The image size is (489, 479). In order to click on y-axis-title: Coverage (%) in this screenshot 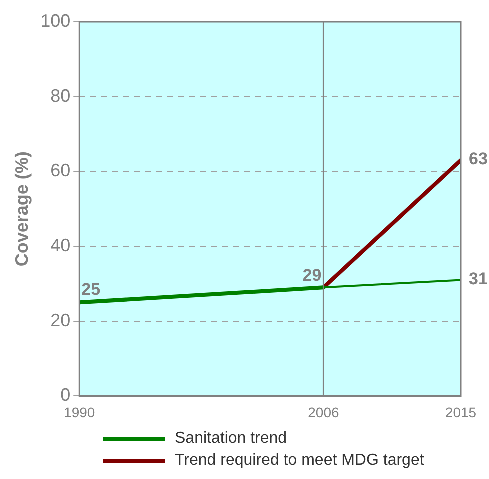, I will do `click(22, 209)`.